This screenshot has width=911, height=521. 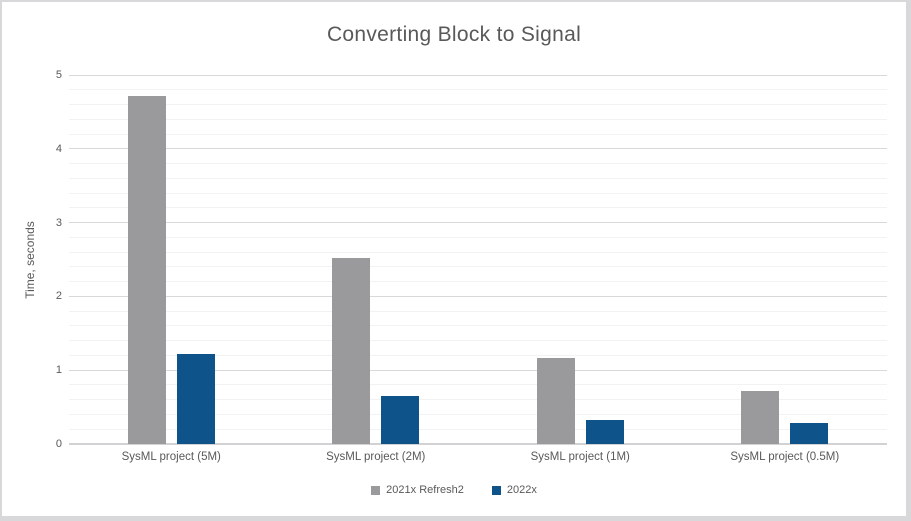 I want to click on chart-title: Converting Block to Signal, so click(x=454, y=34).